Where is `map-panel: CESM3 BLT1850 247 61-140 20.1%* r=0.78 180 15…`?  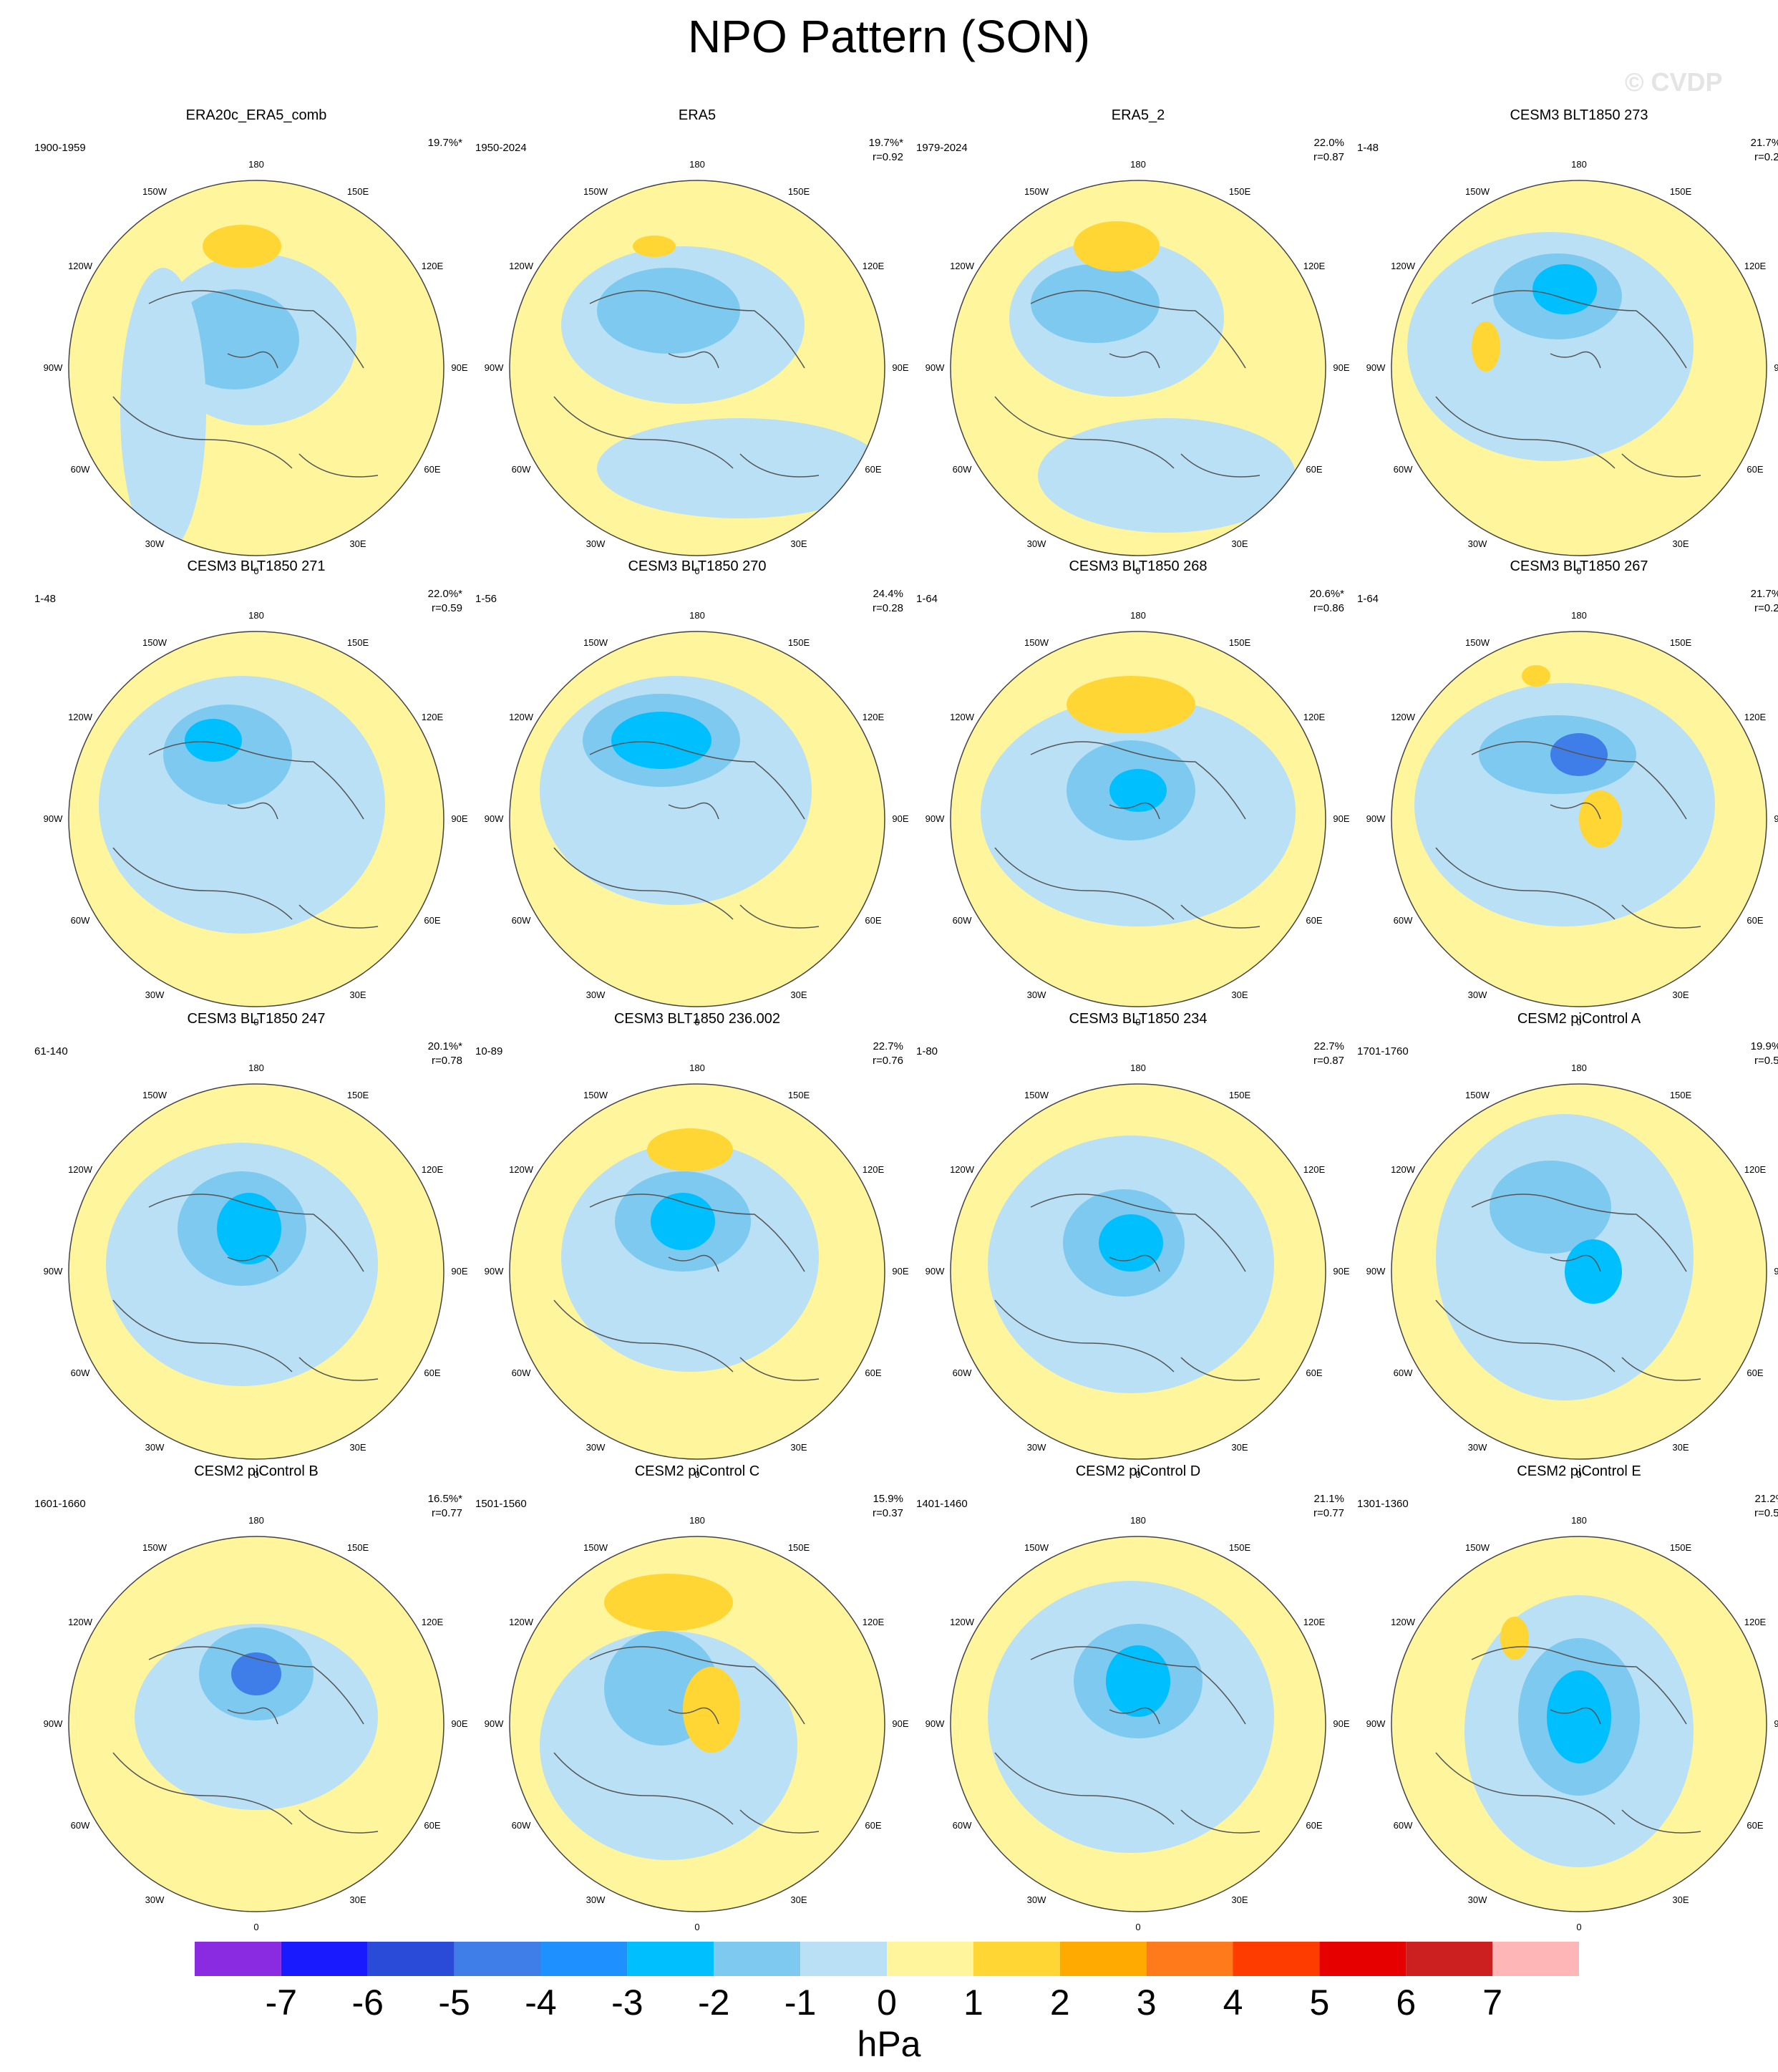
map-panel: CESM3 BLT1850 247 61-140 20.1%* r=0.78 180 15… is located at coordinates (256, 1245).